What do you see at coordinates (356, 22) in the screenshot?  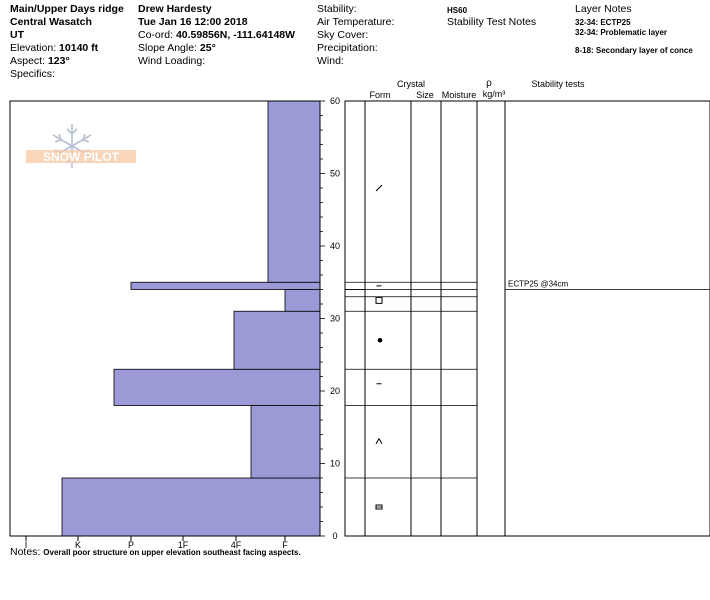 I see `air-temp-label: Air Temperature:` at bounding box center [356, 22].